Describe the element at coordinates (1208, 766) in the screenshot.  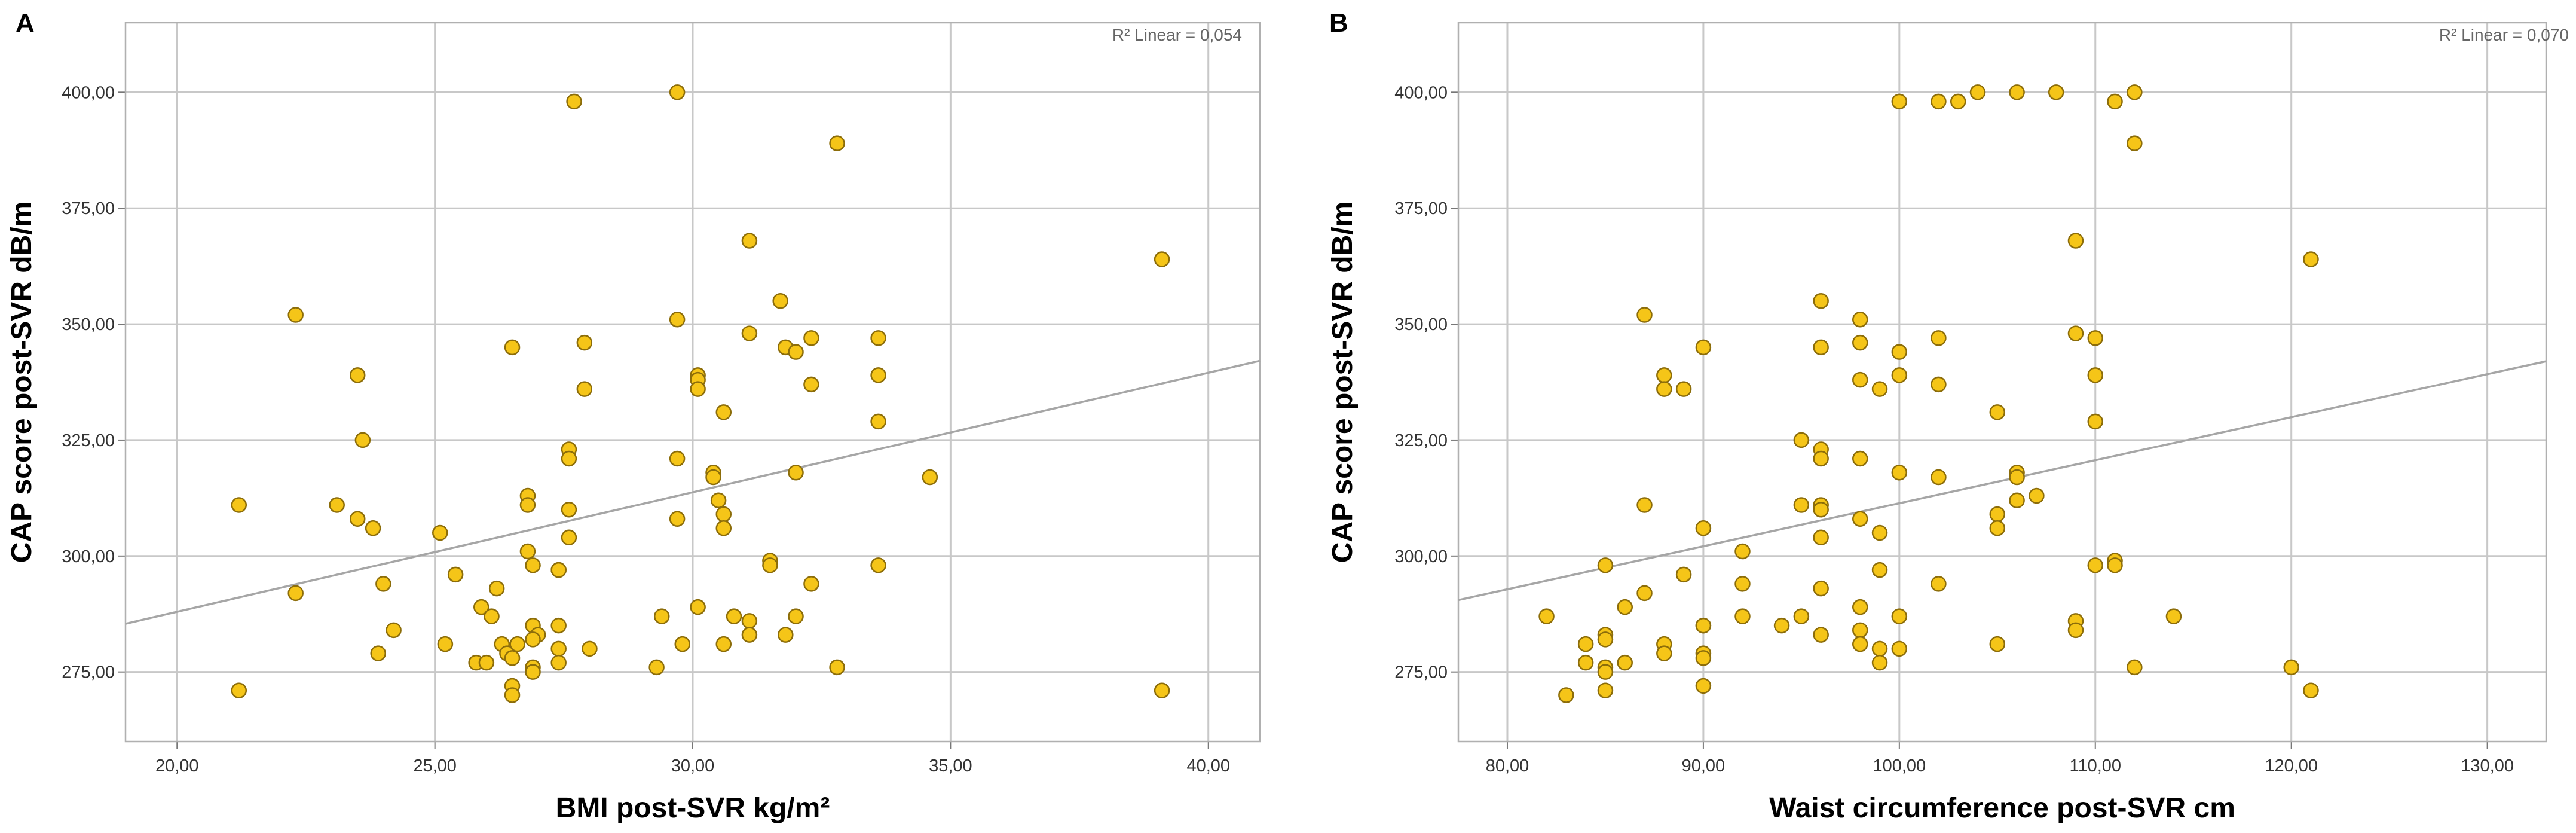
I see `x-tick-label: 40,00` at that location.